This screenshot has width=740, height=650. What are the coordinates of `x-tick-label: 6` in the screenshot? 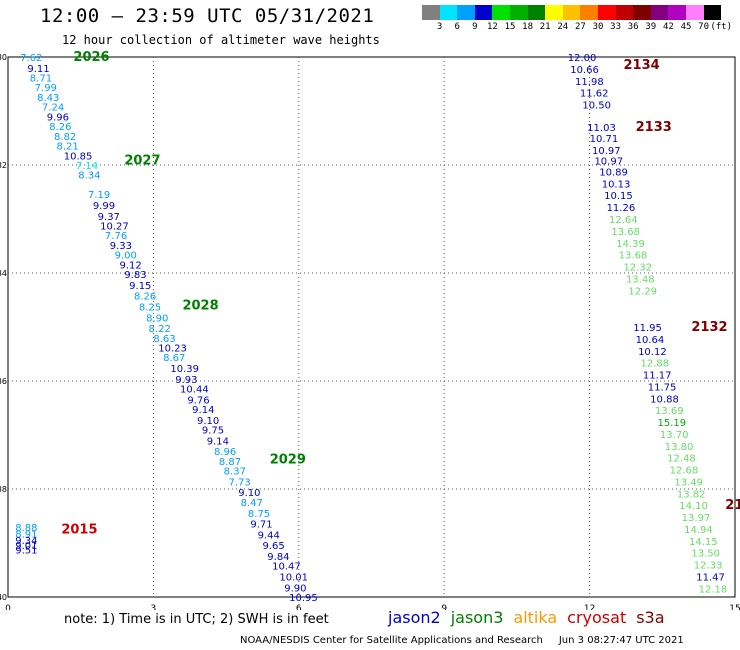 It's located at (299, 607).